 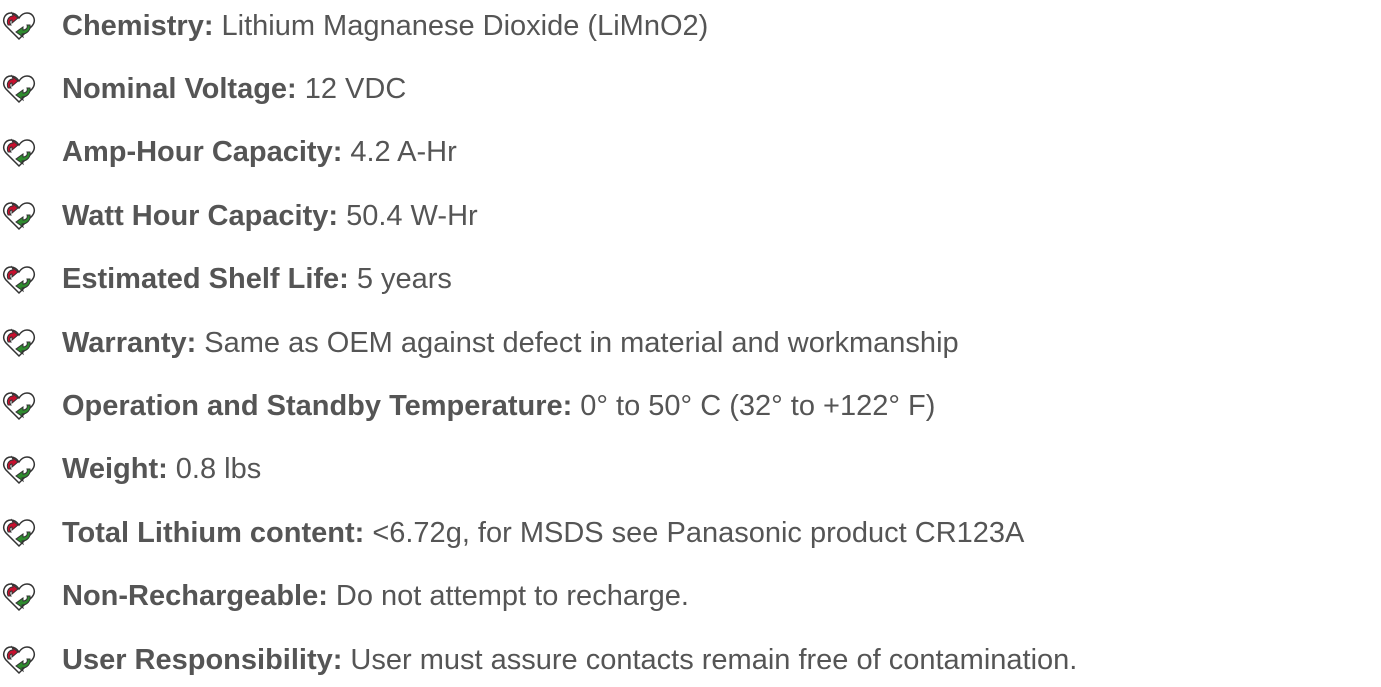 What do you see at coordinates (218, 469) in the screenshot?
I see `spec-value: 0.8 lbs` at bounding box center [218, 469].